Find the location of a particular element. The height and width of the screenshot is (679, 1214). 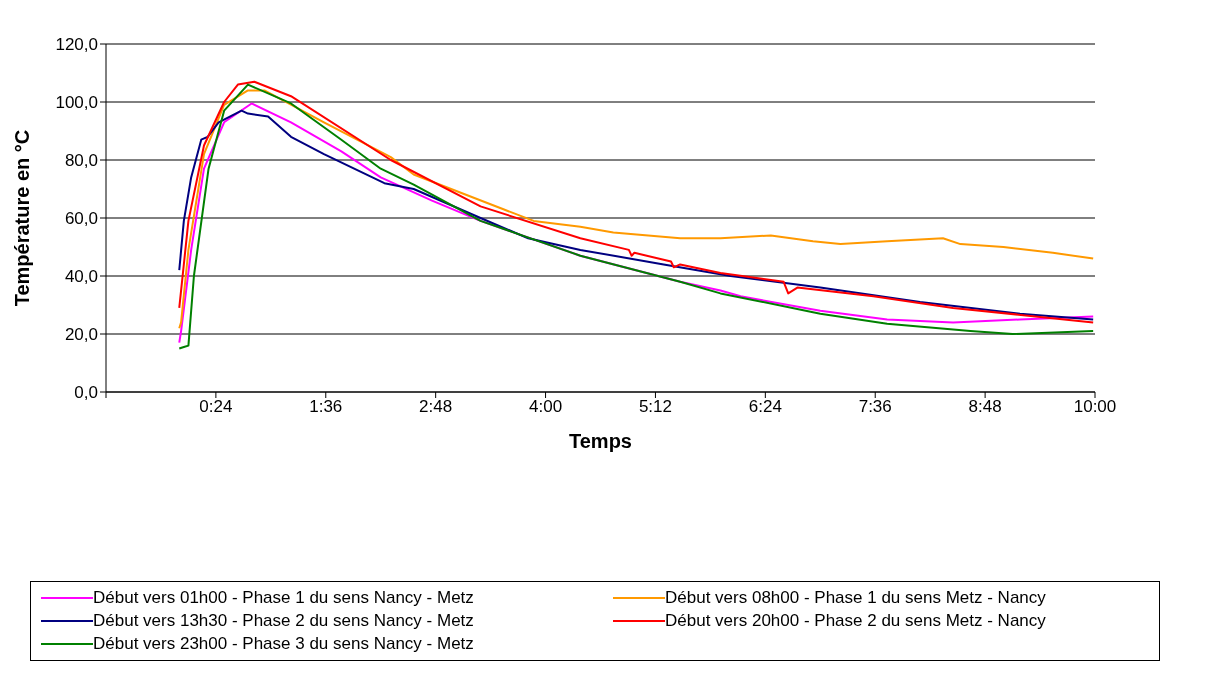

y-tick-label: 100,0 is located at coordinates (76, 103).